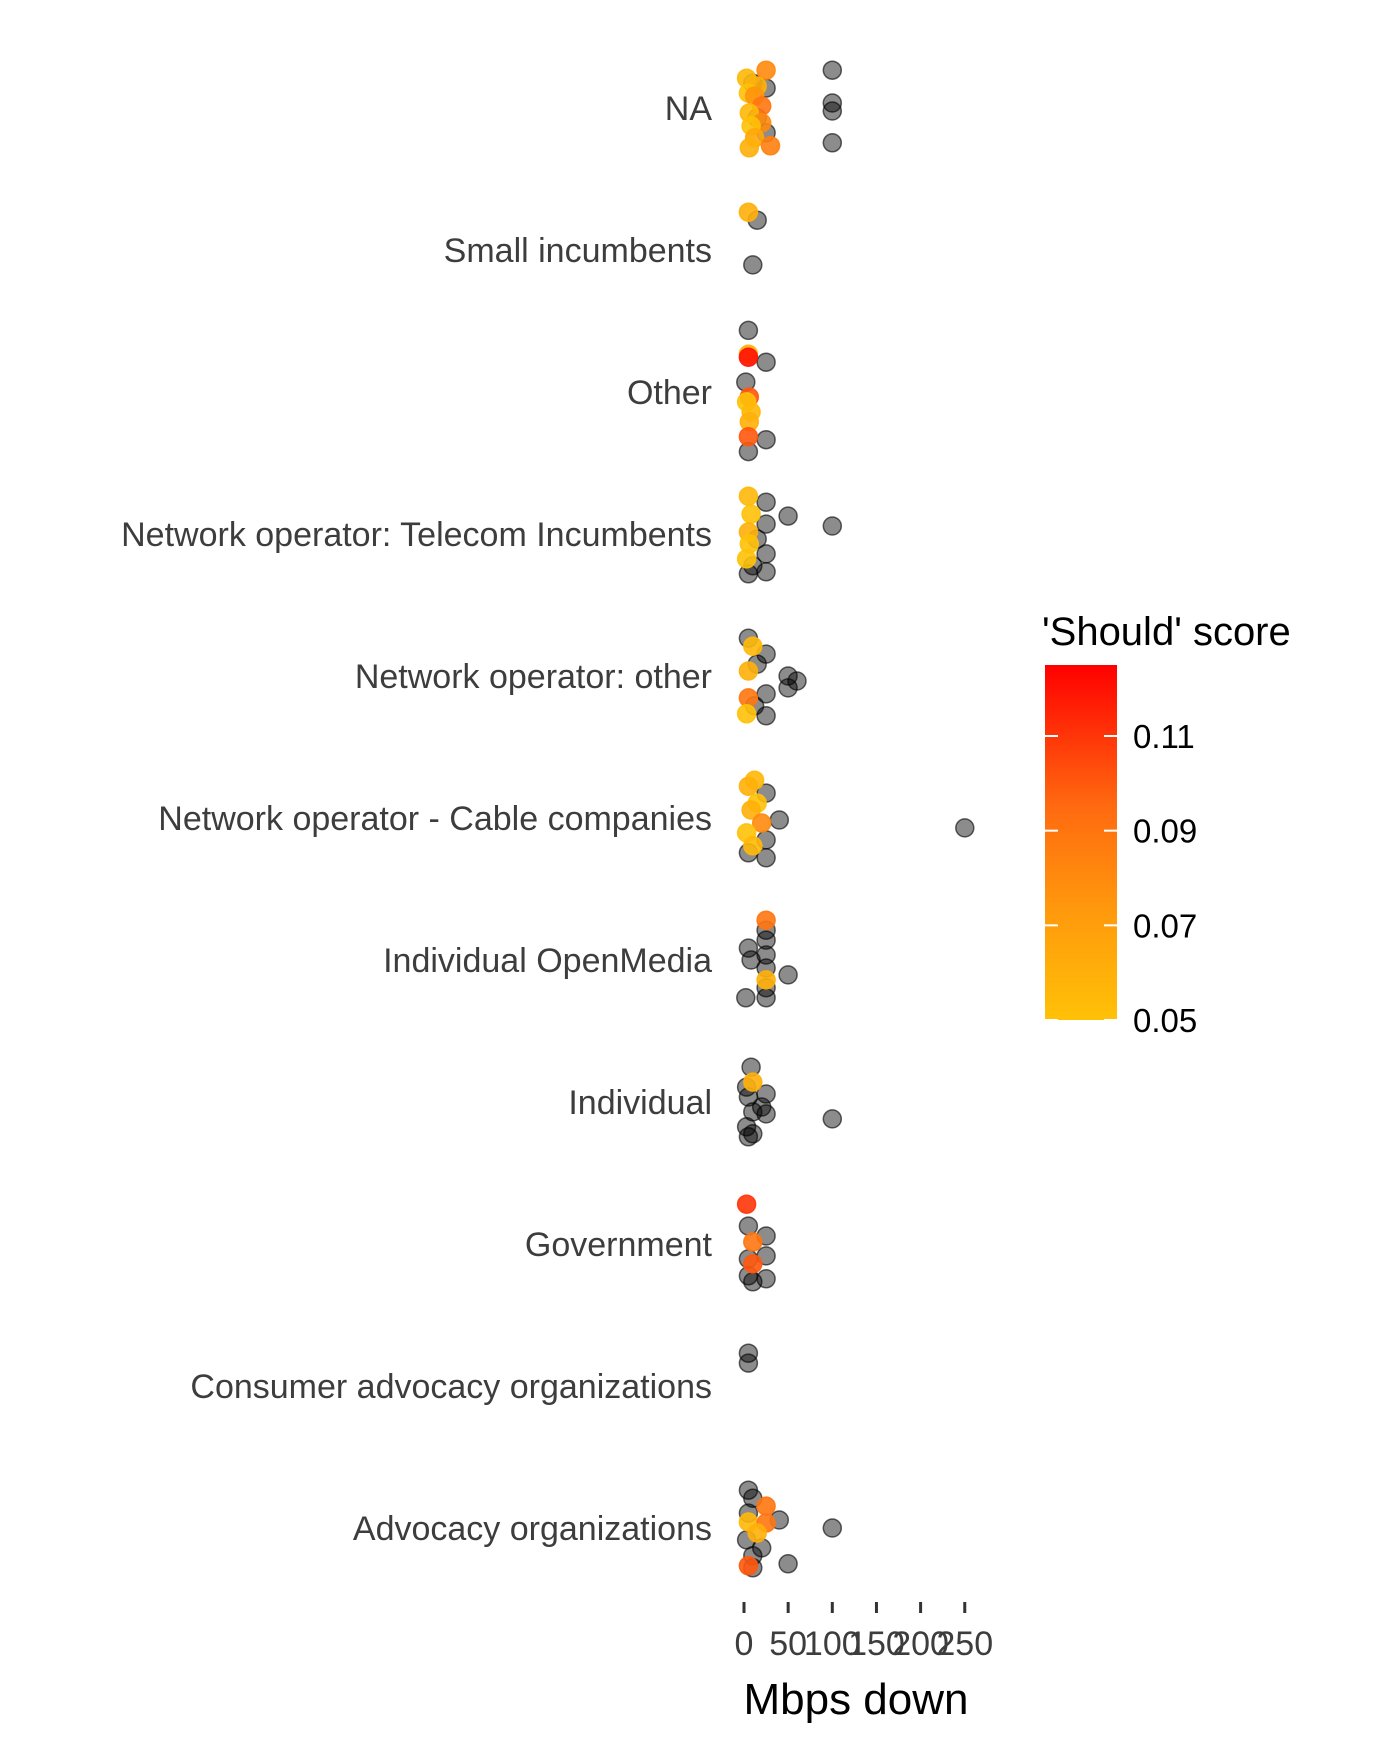 The width and height of the screenshot is (1387, 1762). Describe the element at coordinates (640, 1103) in the screenshot. I see `y-label-individual: Individual` at that location.